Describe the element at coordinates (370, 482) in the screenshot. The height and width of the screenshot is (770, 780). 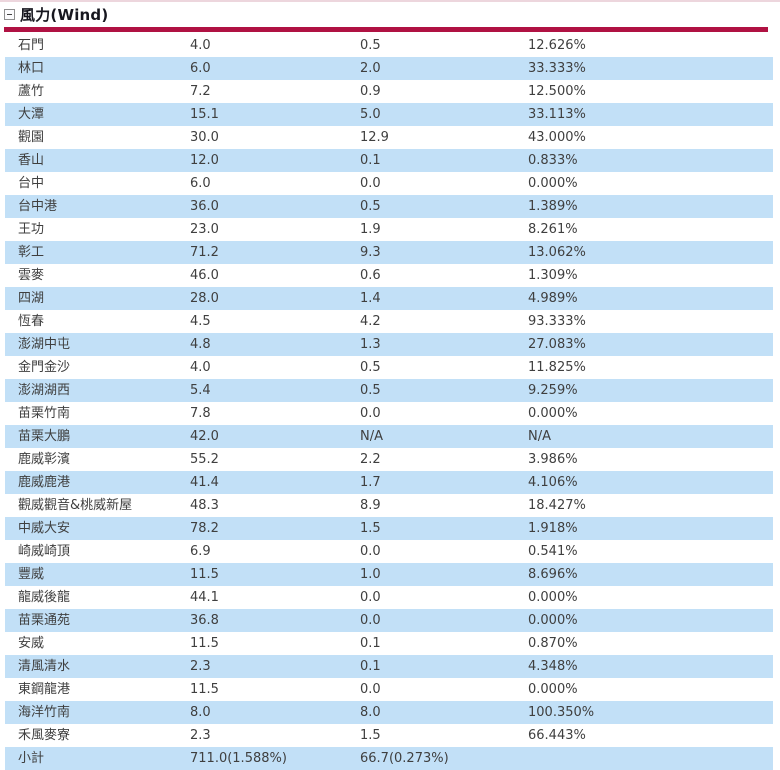
I see `output-cell: 1.7` at that location.